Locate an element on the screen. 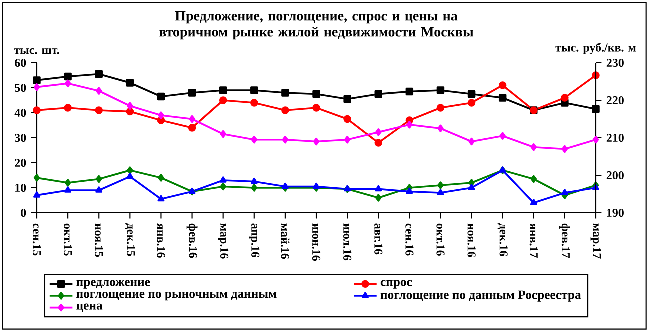 The image size is (649, 332). x-tick-label: янв.17 is located at coordinates (534, 241).